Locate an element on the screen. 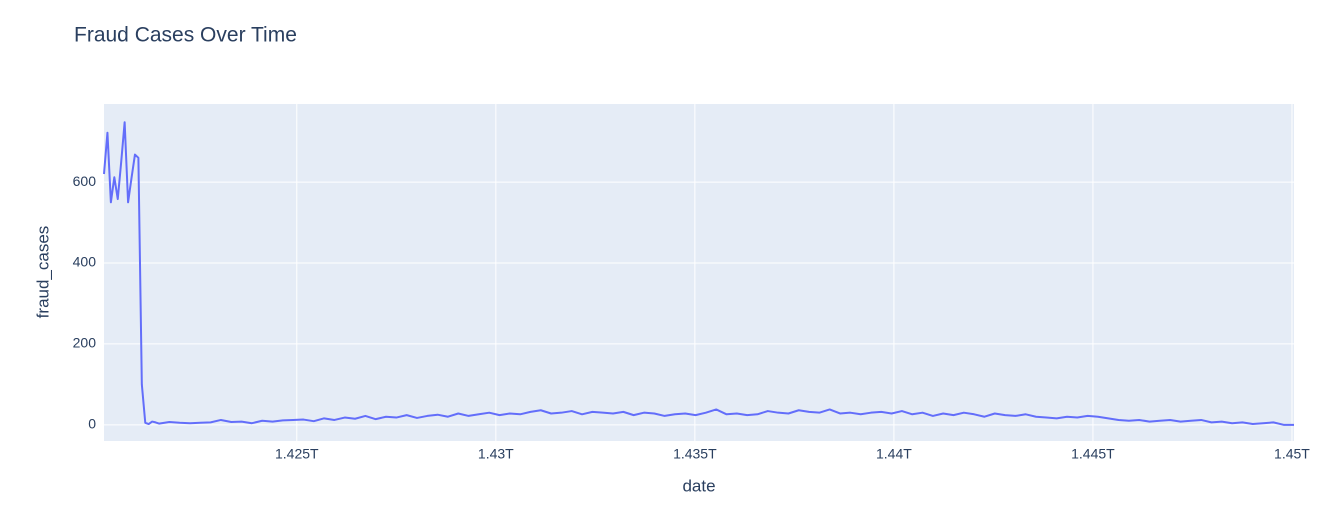 This screenshot has height=515, width=1334. x-tick-label: 1.445T is located at coordinates (1093, 454).